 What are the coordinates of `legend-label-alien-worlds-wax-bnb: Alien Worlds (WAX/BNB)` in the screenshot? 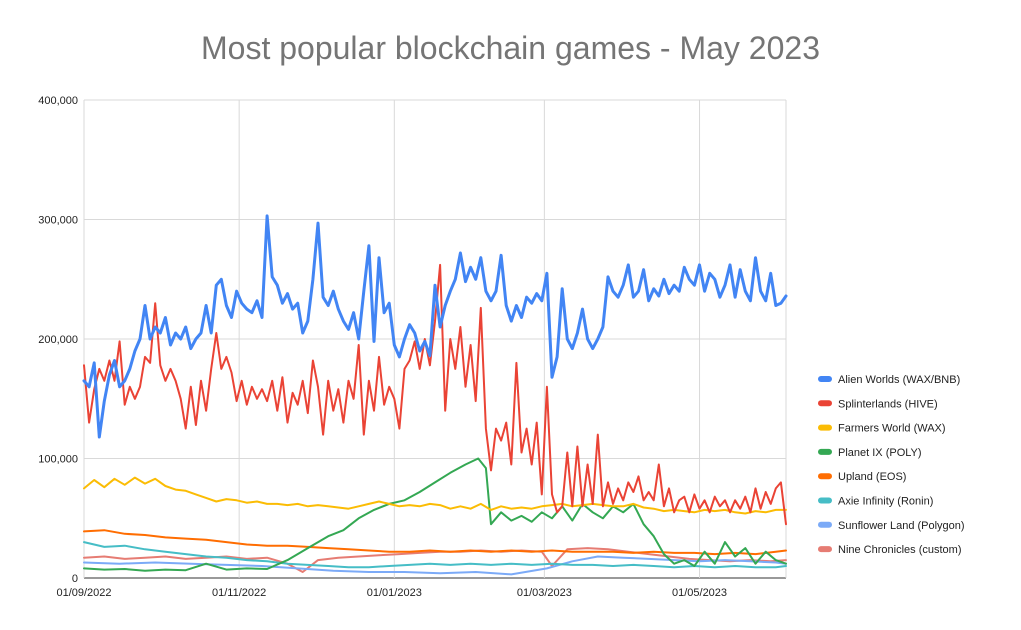 It's located at (899, 380).